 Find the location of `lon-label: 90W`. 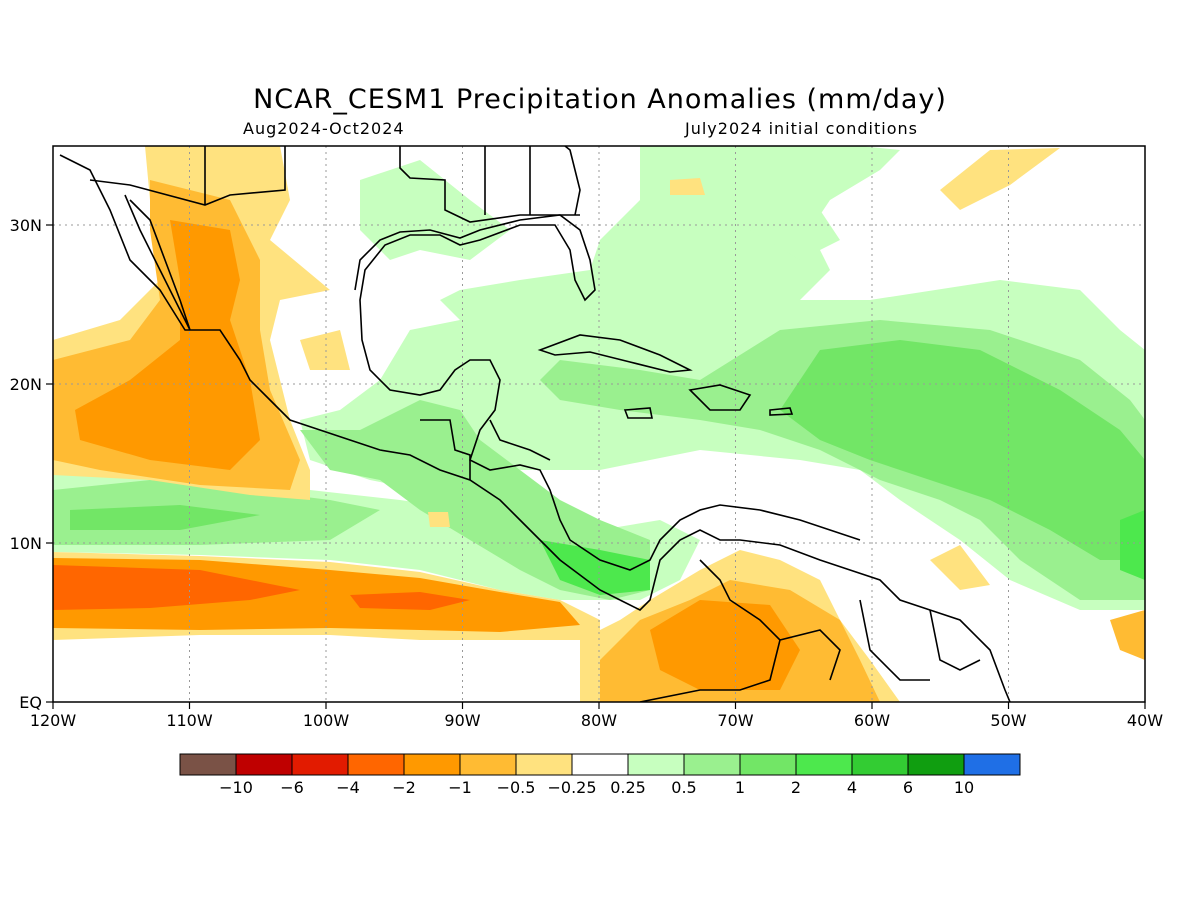

lon-label: 90W is located at coordinates (462, 720).